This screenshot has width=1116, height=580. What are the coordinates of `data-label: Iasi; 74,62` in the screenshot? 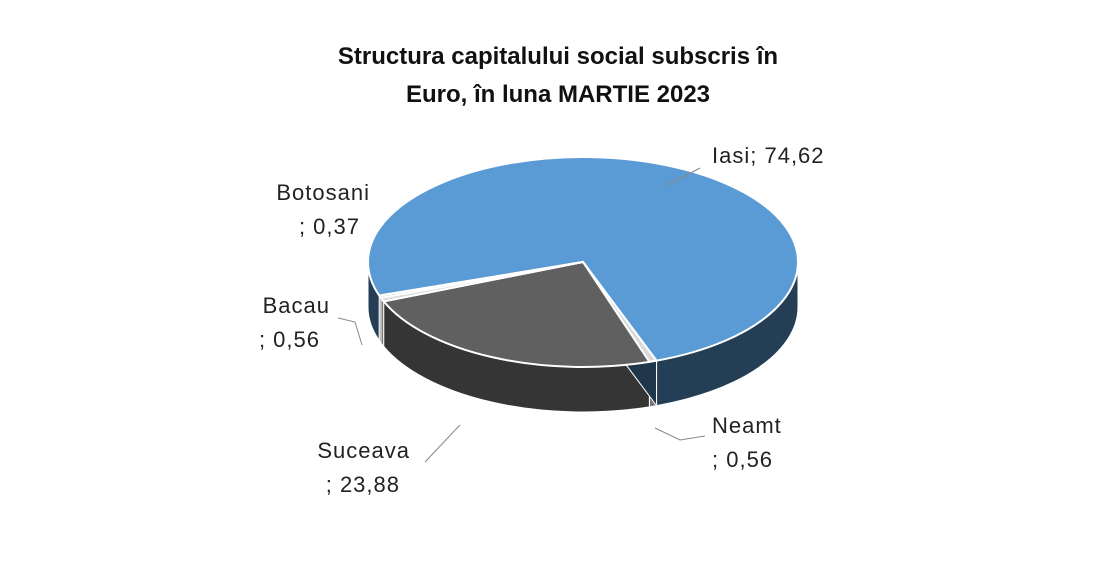 It's located at (768, 155).